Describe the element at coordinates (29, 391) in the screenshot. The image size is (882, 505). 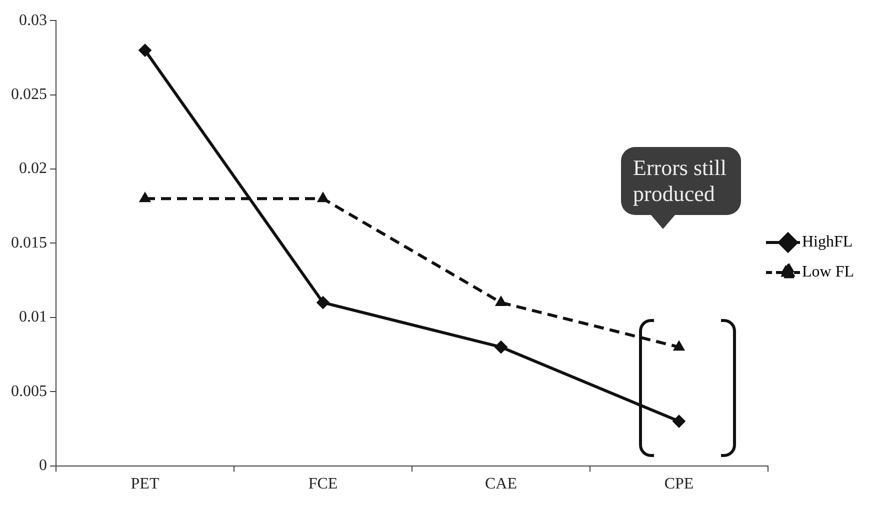
I see `y-tick-label: 0.005` at that location.